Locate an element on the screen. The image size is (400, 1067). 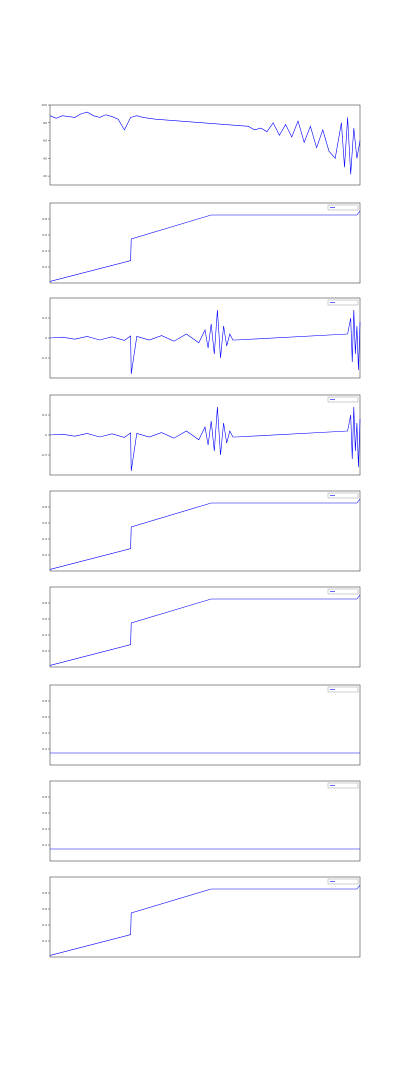
y-tick-label: 20 is located at coordinates (45, 176).